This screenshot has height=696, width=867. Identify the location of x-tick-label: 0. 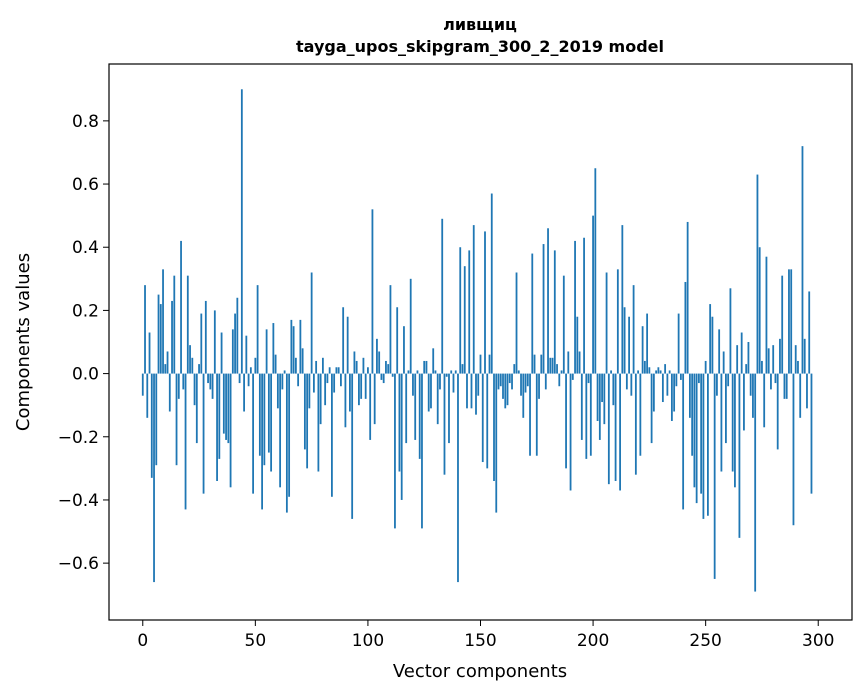
(142, 641).